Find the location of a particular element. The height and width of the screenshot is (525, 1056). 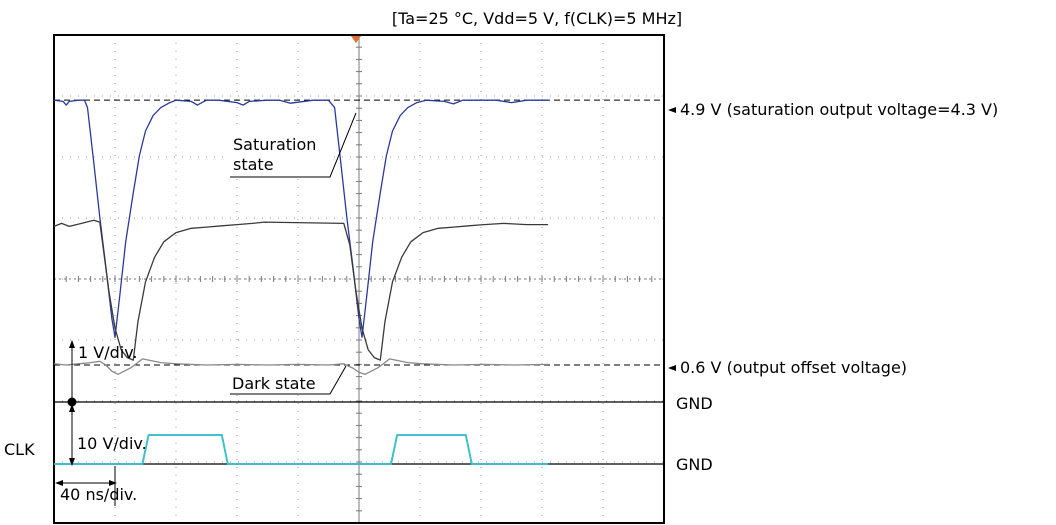

trigger-marker-icon is located at coordinates (356, 39).